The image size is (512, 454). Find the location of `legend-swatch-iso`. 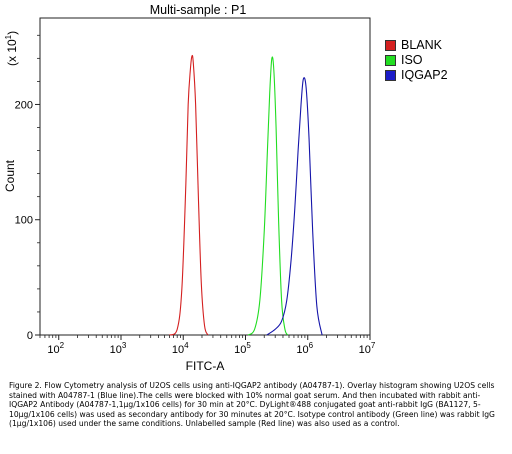

legend-swatch-iso is located at coordinates (390, 60).